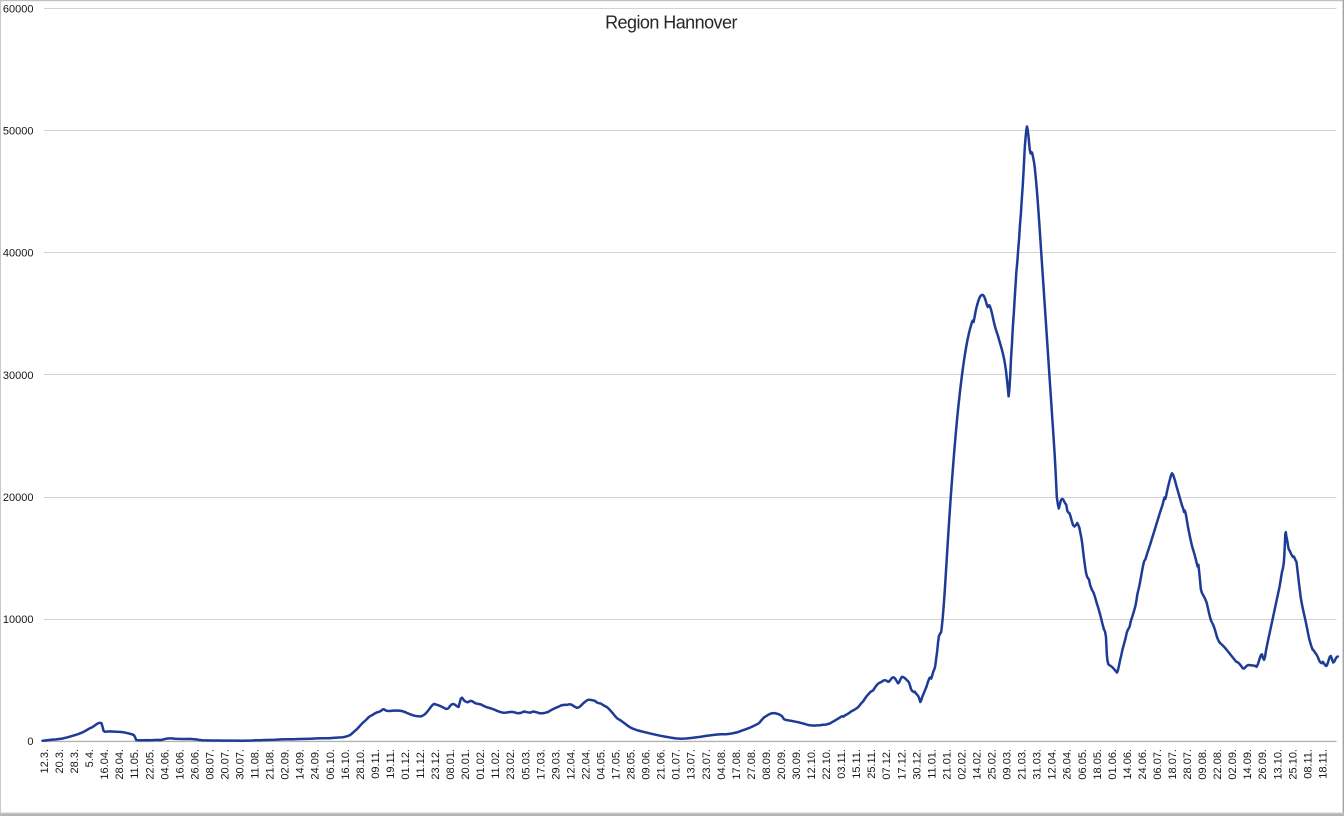  I want to click on svg-text: 04.05., so click(602, 764).